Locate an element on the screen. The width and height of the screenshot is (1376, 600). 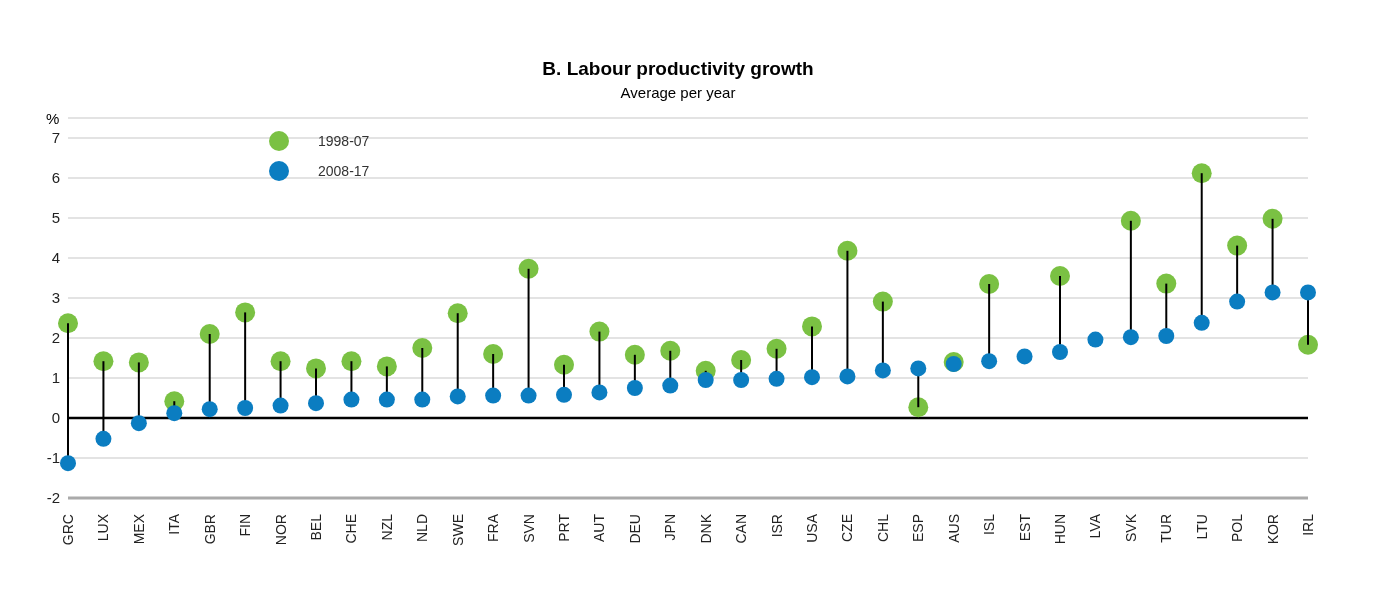
x-tick-label: LUX is located at coordinates (103, 527).